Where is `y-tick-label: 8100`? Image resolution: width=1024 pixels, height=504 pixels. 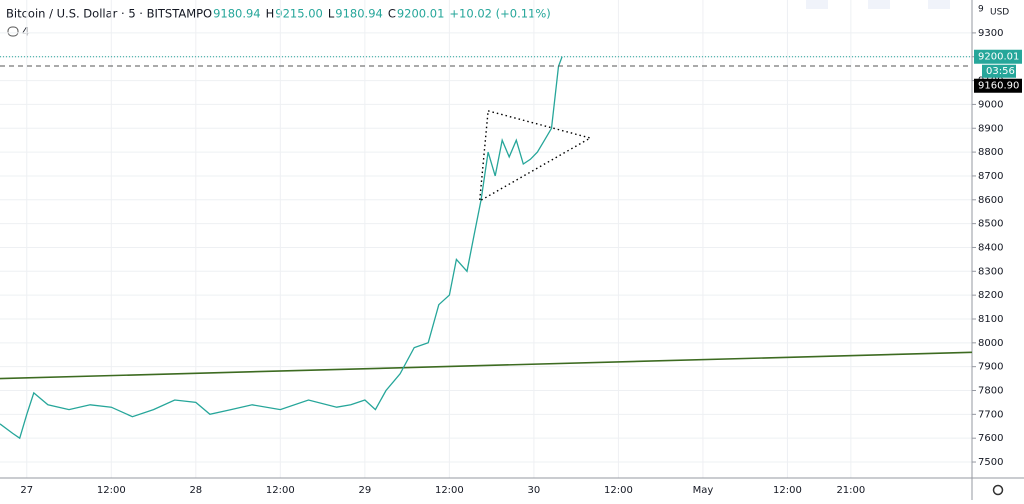 y-tick-label: 8100 is located at coordinates (990, 319).